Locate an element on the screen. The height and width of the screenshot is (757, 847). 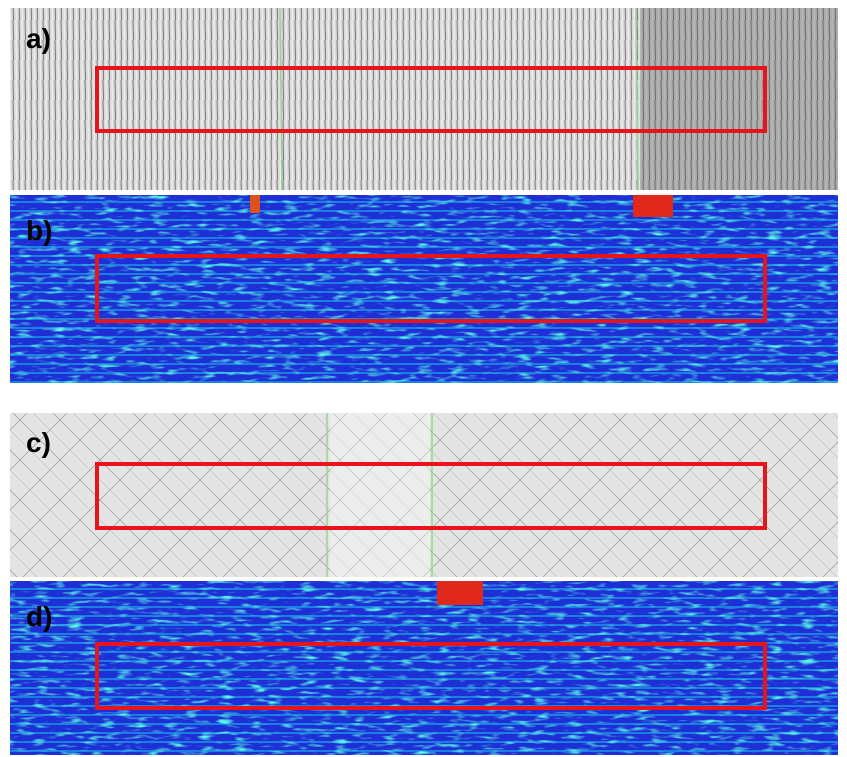
panel-label: c) is located at coordinates (38, 442).